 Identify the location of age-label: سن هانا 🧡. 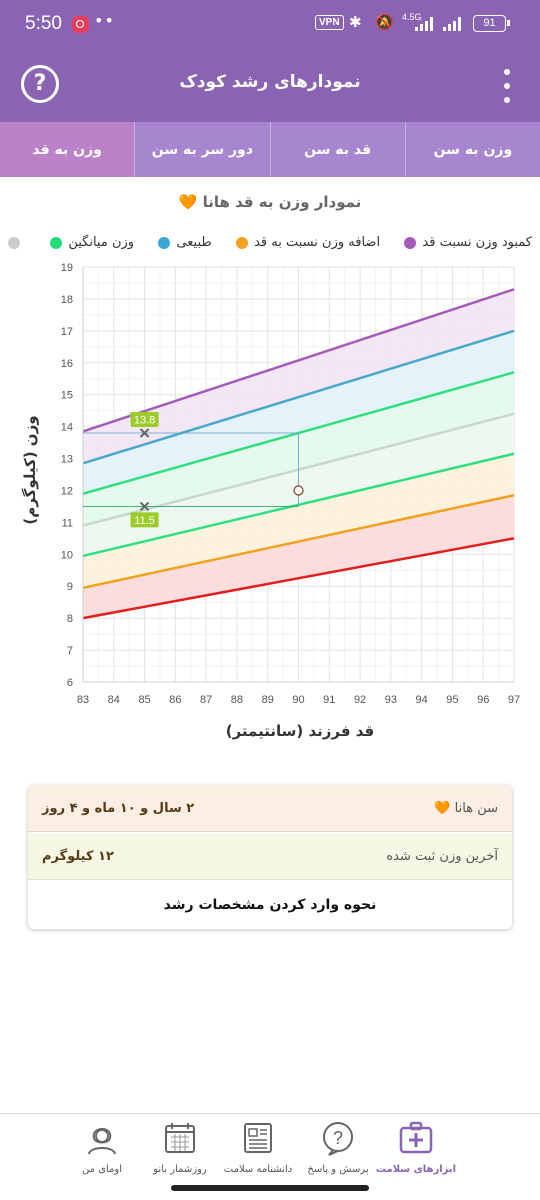
(466, 808).